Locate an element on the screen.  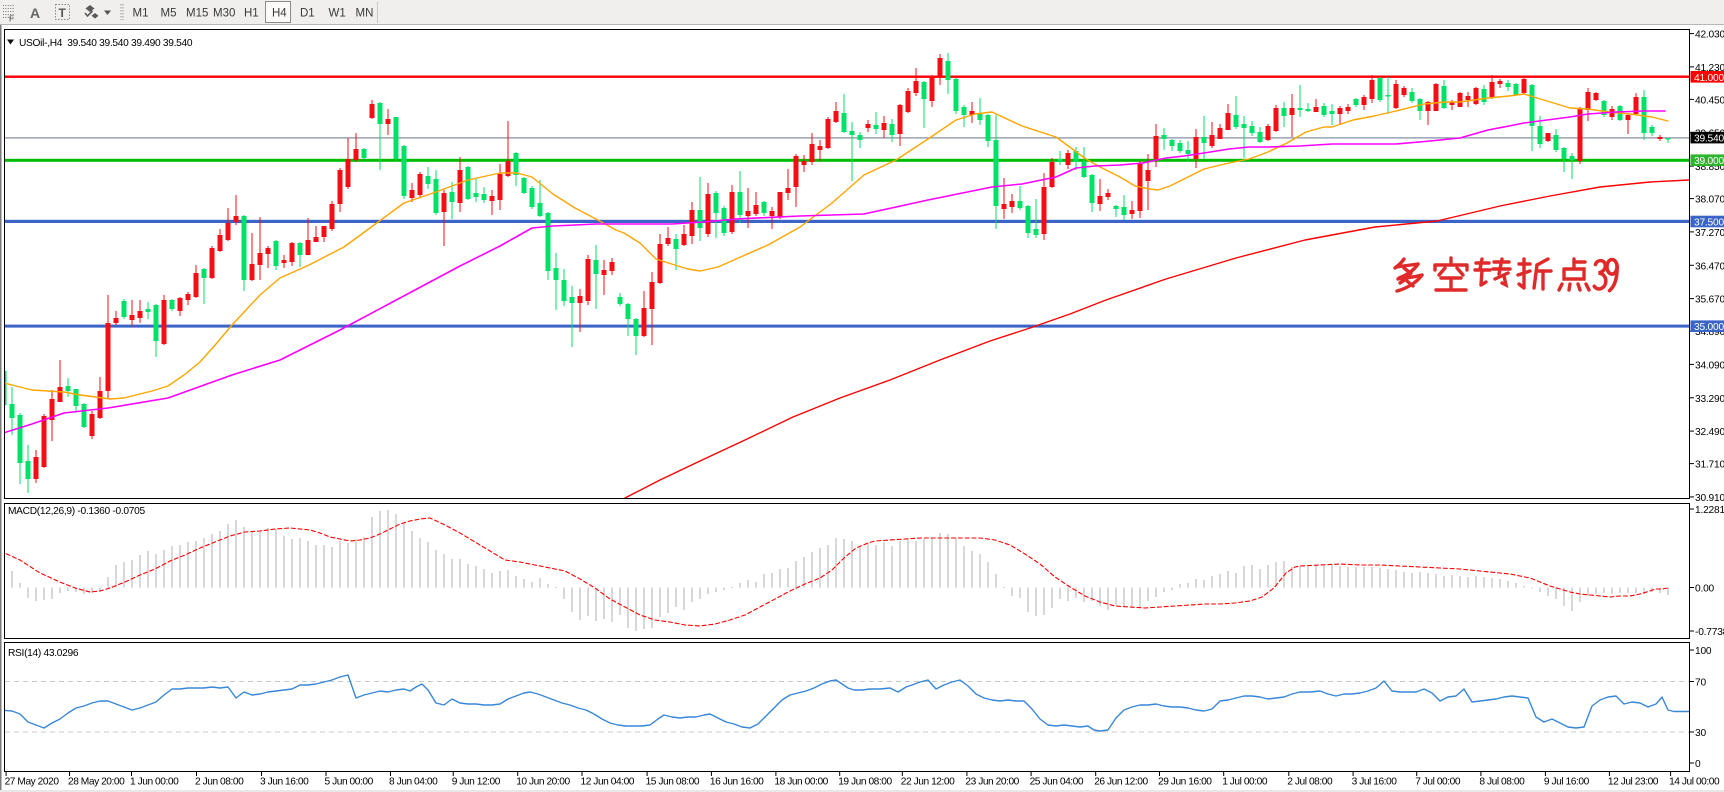
svg-text: 37.270 is located at coordinates (1709, 233).